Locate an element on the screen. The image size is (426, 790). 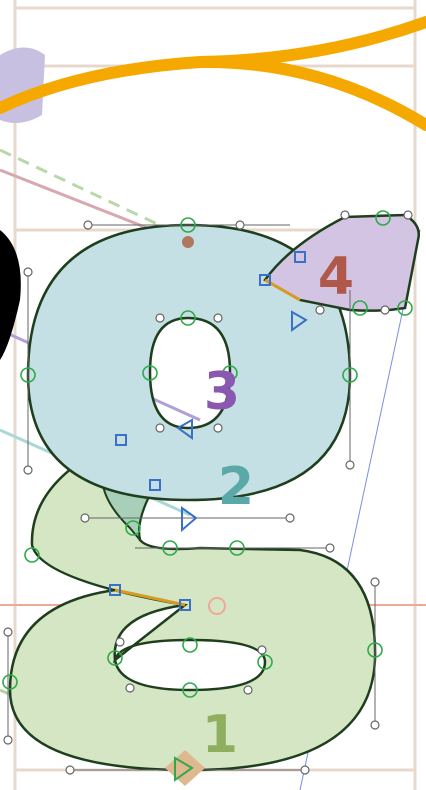
guide-diagonal is located at coordinates (85, 190).